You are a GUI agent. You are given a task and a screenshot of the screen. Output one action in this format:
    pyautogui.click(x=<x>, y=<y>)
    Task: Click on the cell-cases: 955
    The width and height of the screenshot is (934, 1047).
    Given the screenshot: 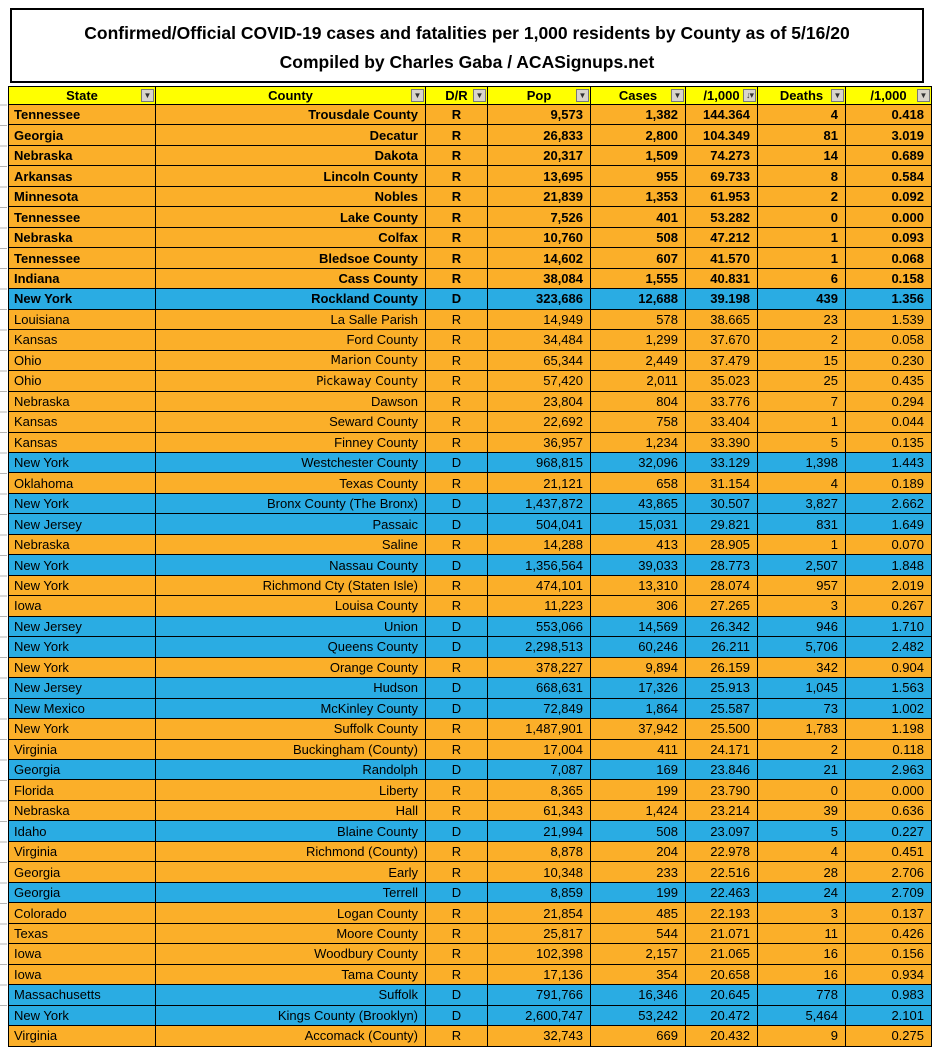 What is the action you would take?
    pyautogui.click(x=638, y=176)
    